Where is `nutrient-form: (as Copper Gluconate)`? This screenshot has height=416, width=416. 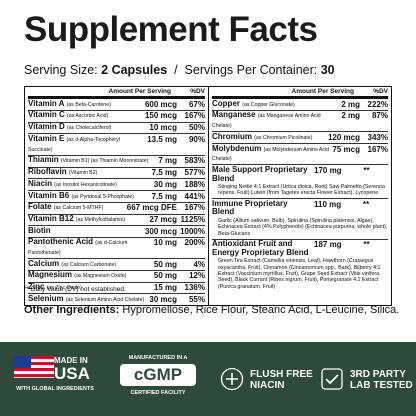
nutrient-form: (as Copper Gluconate) is located at coordinates (268, 104).